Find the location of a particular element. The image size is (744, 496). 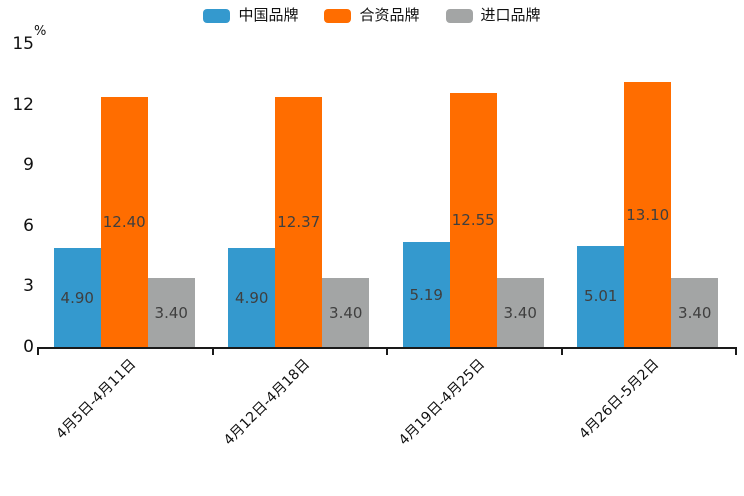

bar-value-label: 5.01 is located at coordinates (601, 296).